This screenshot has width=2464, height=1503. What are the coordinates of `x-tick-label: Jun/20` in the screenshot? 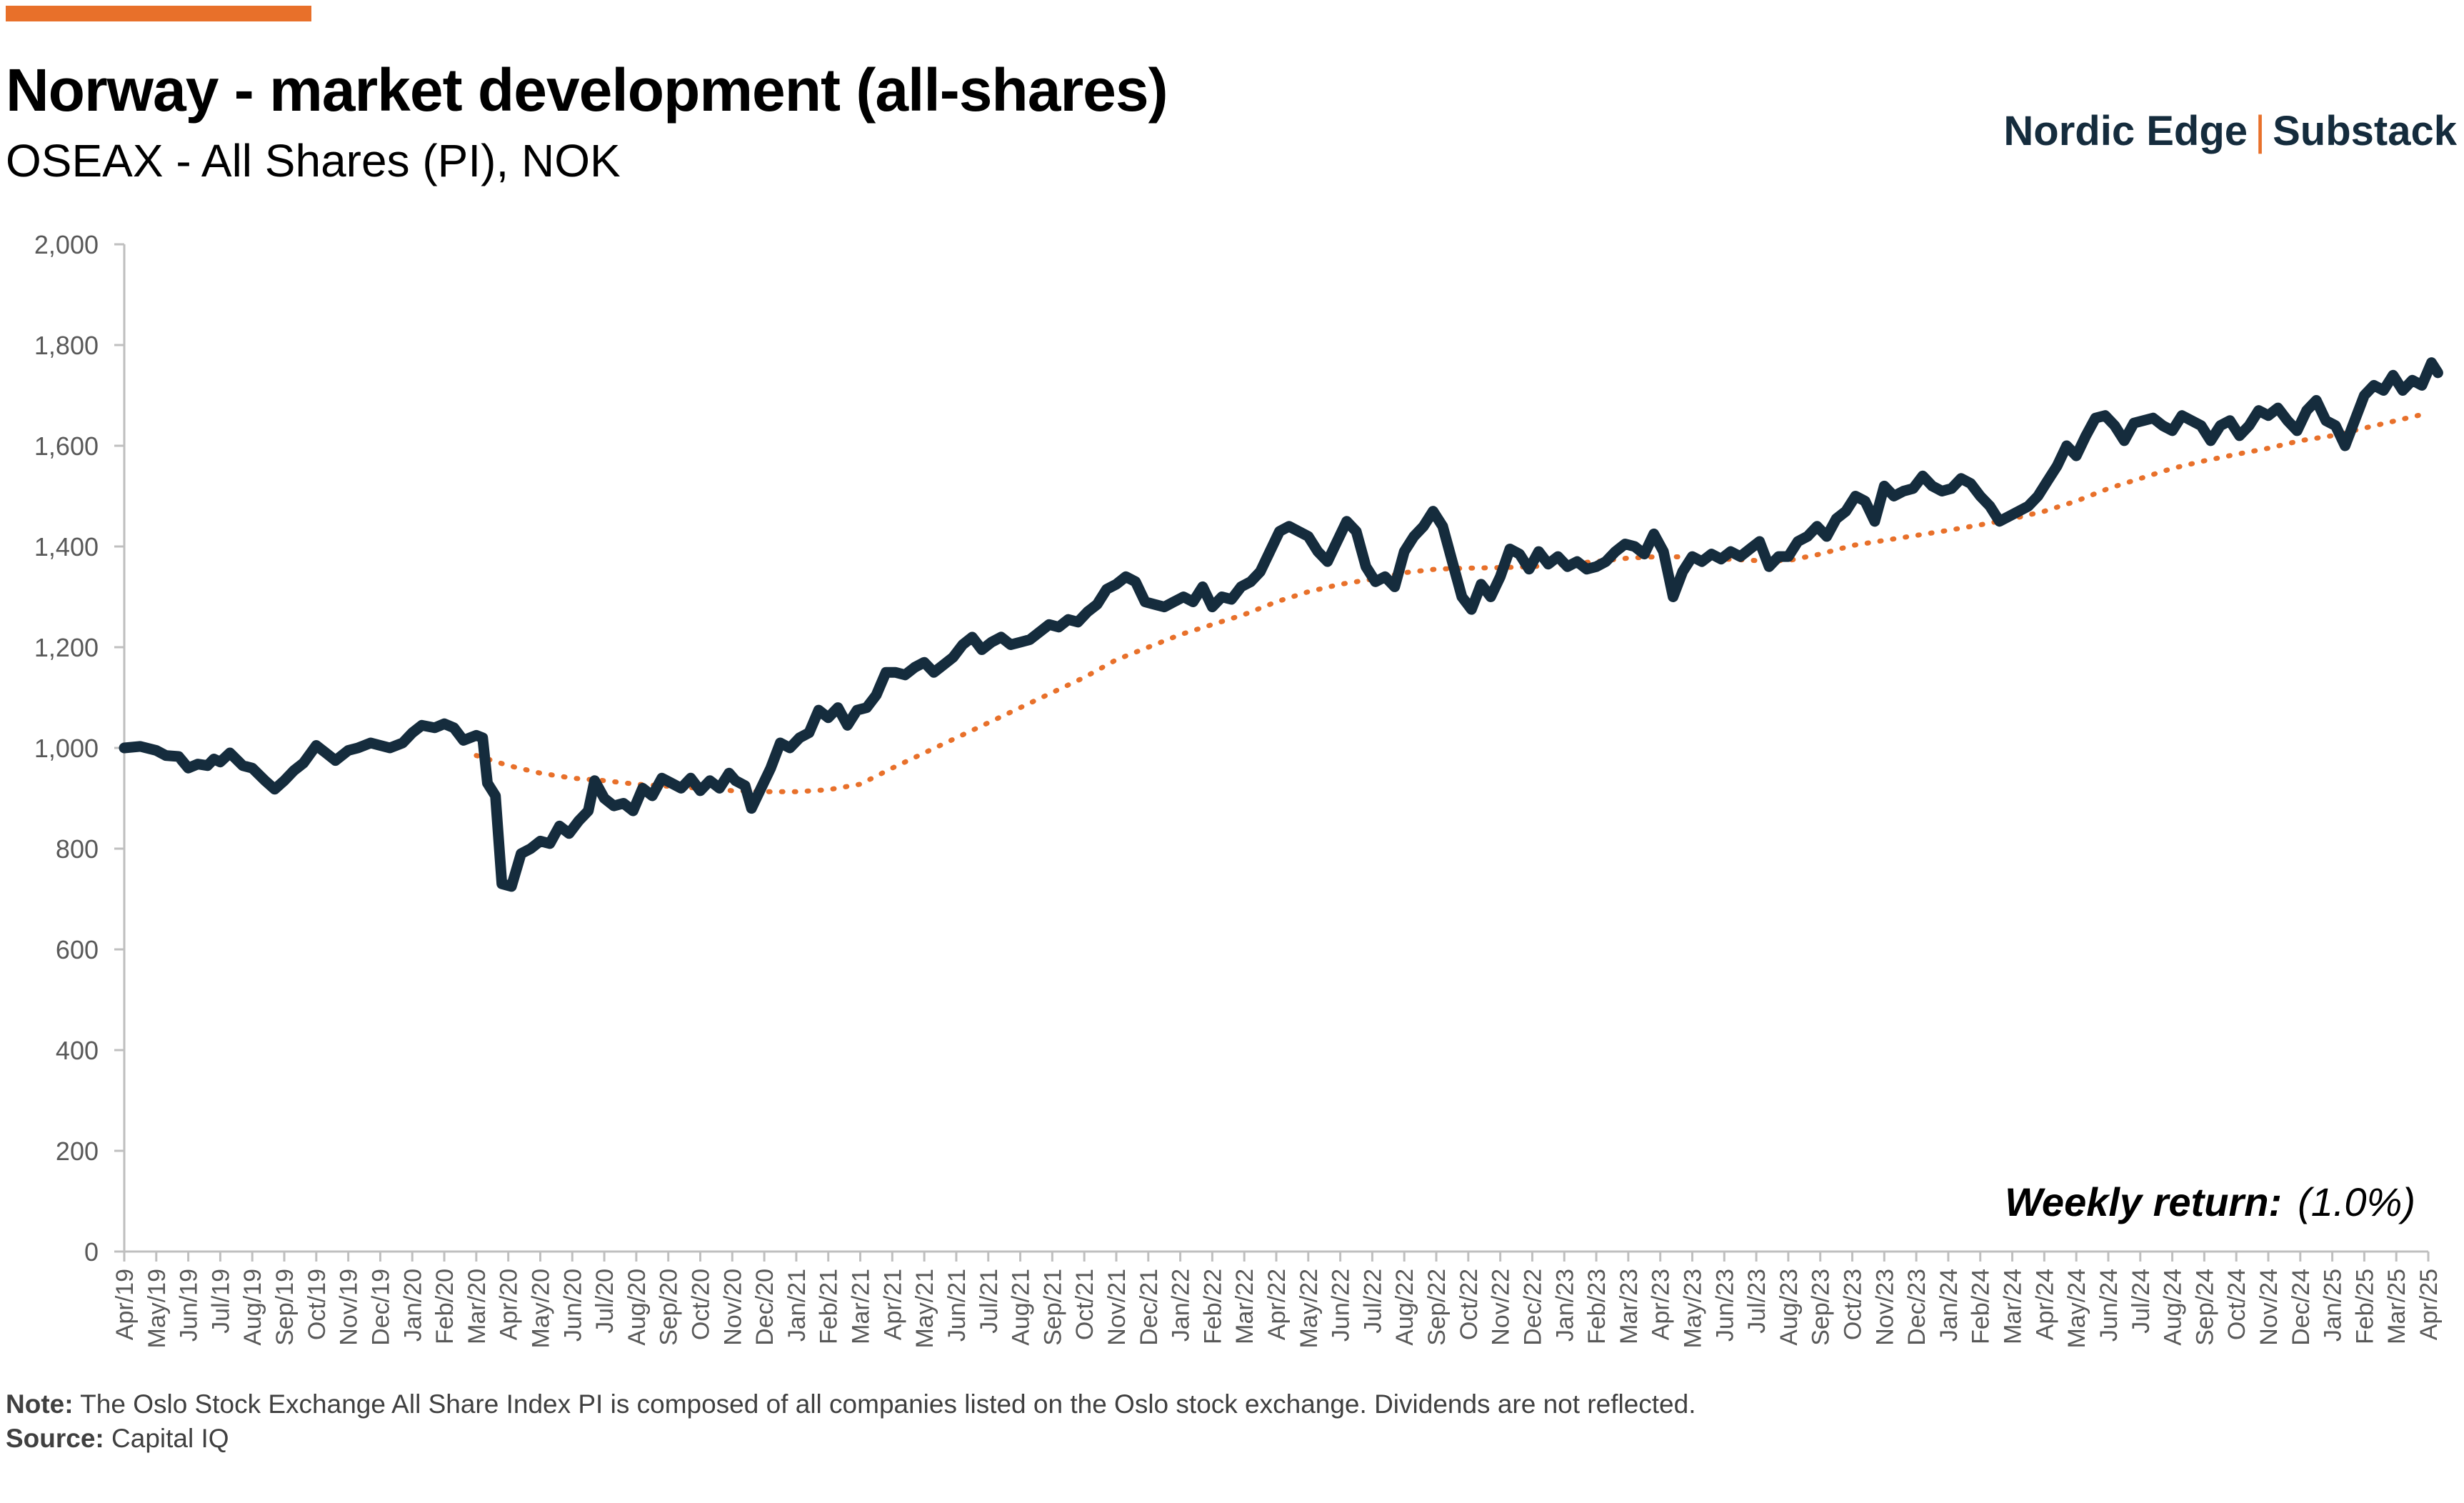 It's located at (572, 1305).